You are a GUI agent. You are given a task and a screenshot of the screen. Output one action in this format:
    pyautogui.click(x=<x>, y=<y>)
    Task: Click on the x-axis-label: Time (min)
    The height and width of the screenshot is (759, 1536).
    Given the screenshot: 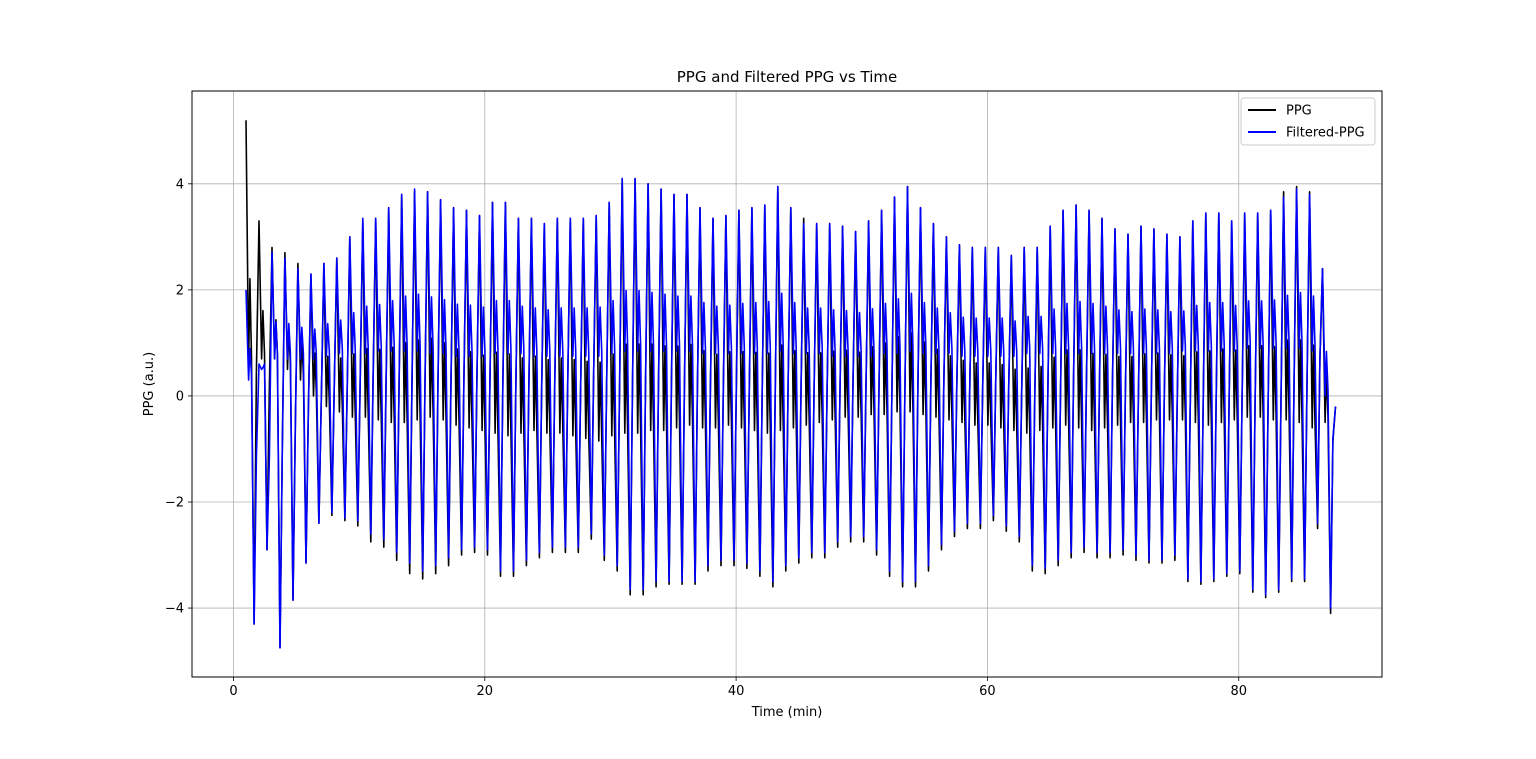 What is the action you would take?
    pyautogui.click(x=787, y=712)
    